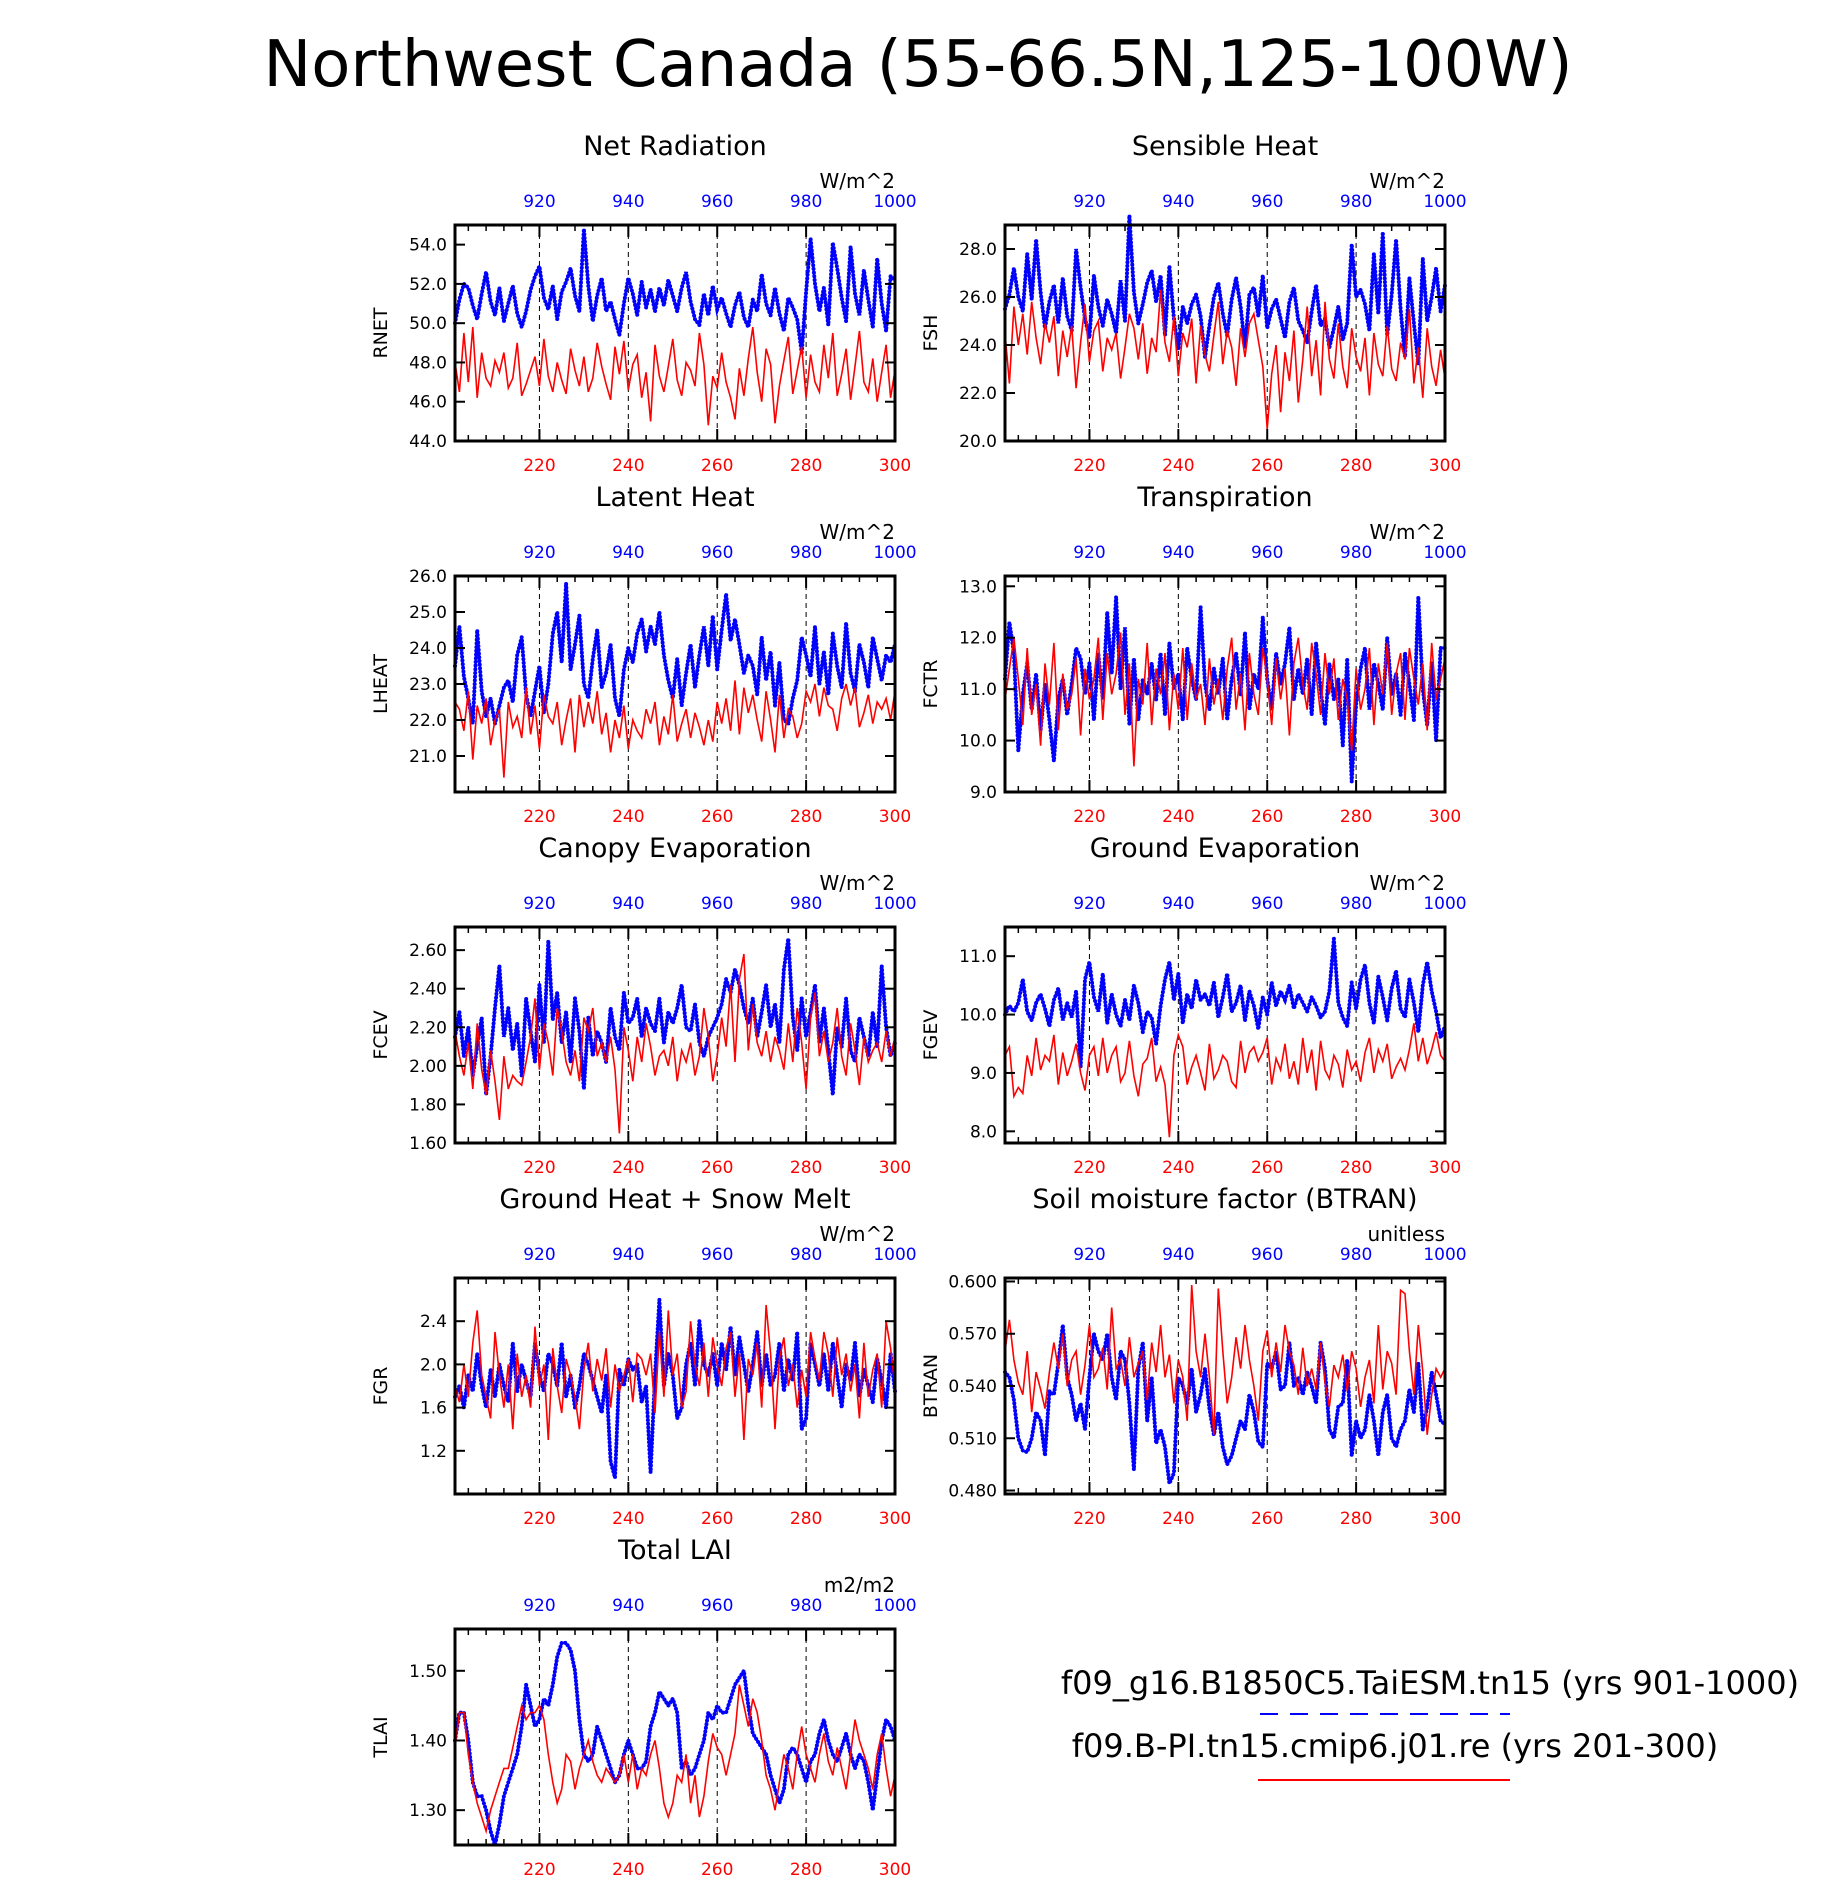 This screenshot has height=1884, width=1836. I want to click on panel-title: Ground Evaporation, so click(1225, 848).